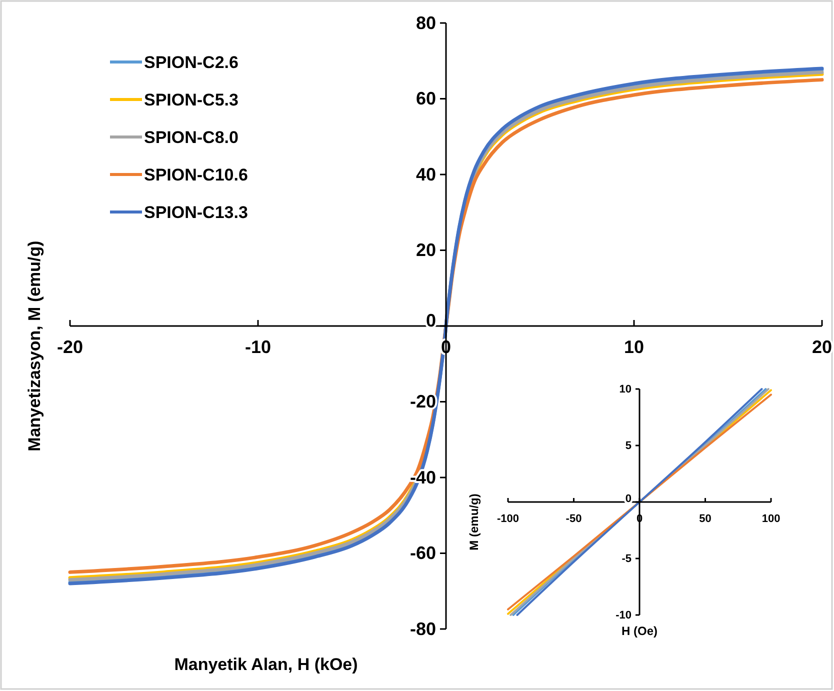  Describe the element at coordinates (191, 137) in the screenshot. I see `legend-label: SPION-C8.0` at that location.